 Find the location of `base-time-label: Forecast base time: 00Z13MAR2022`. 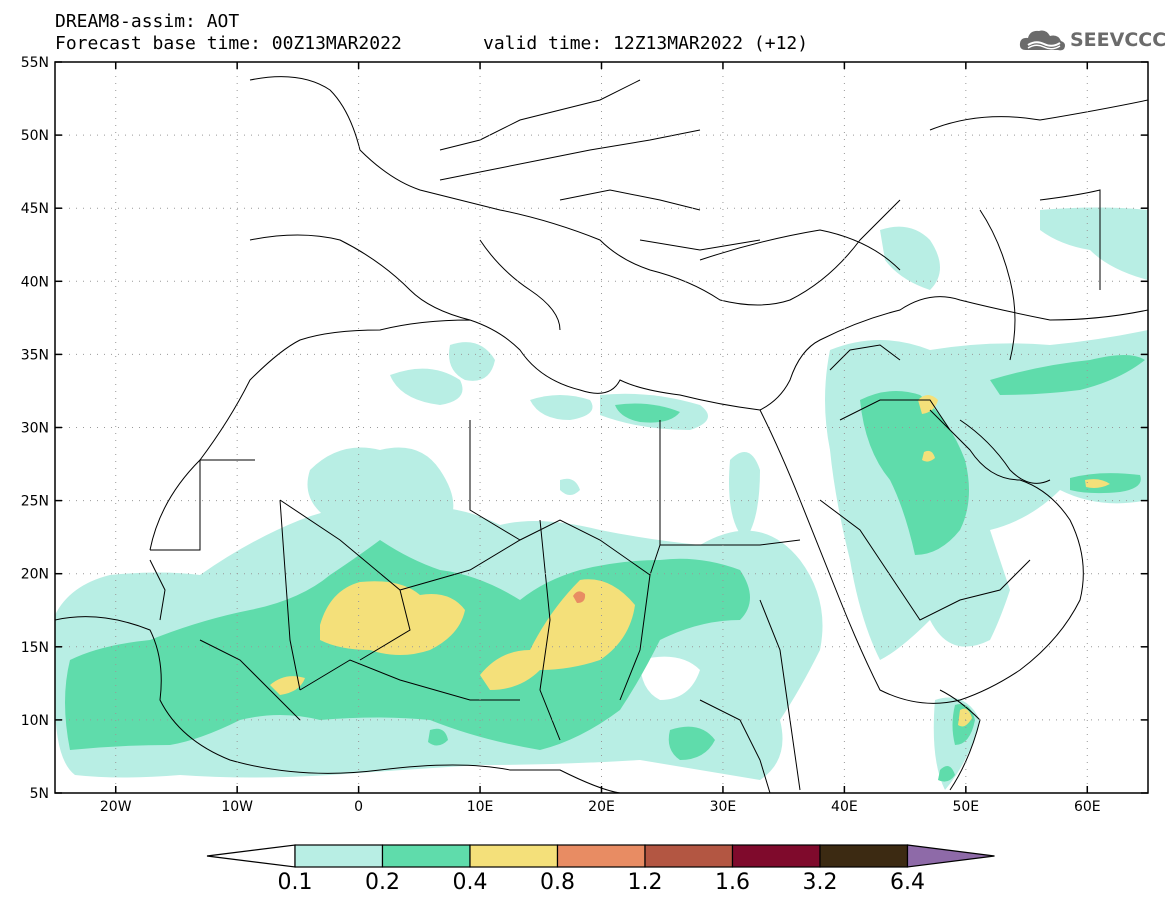

base-time-label: Forecast base time: 00Z13MAR2022 is located at coordinates (228, 43).